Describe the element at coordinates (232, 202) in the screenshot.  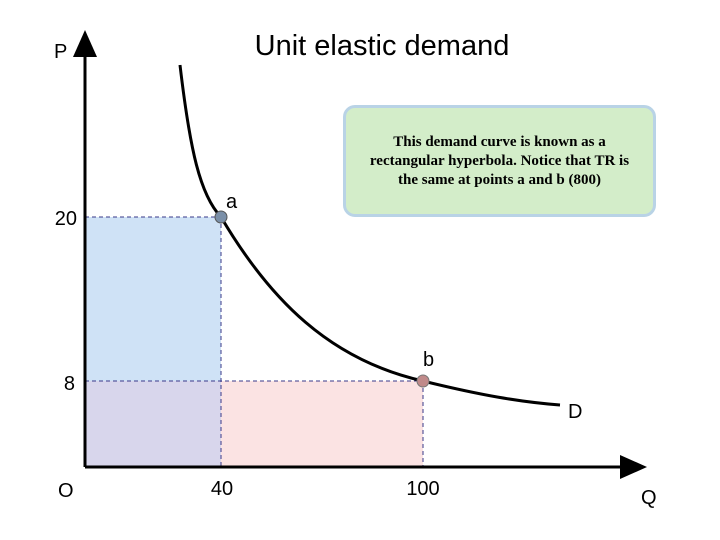
I see `point-label: a` at that location.